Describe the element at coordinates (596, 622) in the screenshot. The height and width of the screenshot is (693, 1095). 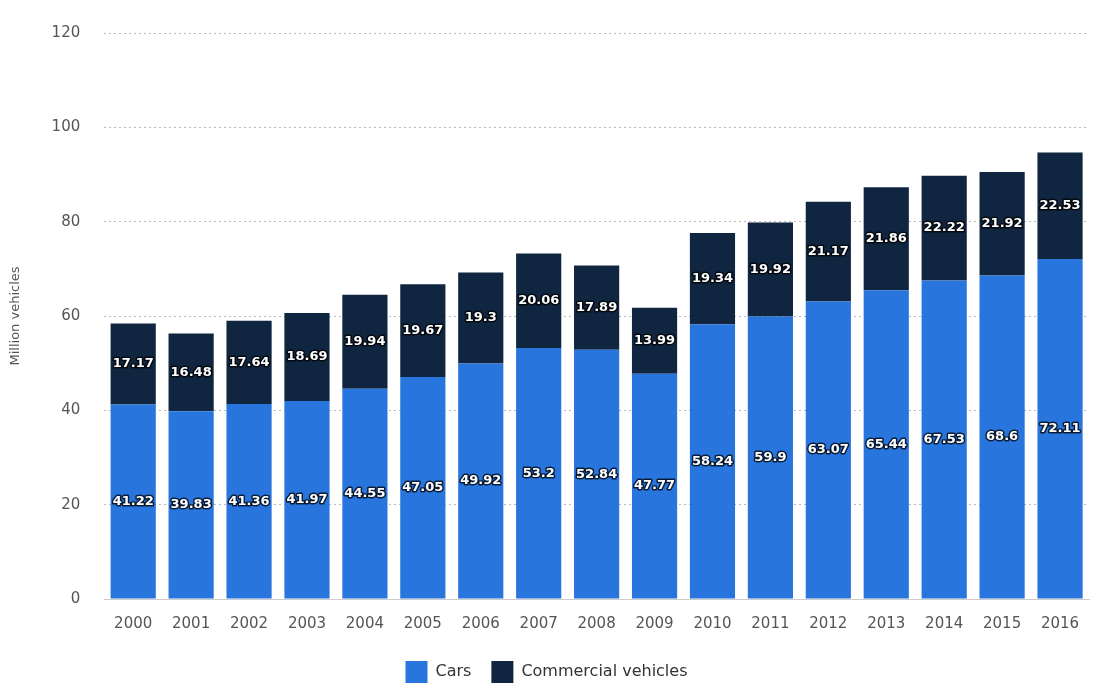
I see `x-tick-label: 2008` at that location.